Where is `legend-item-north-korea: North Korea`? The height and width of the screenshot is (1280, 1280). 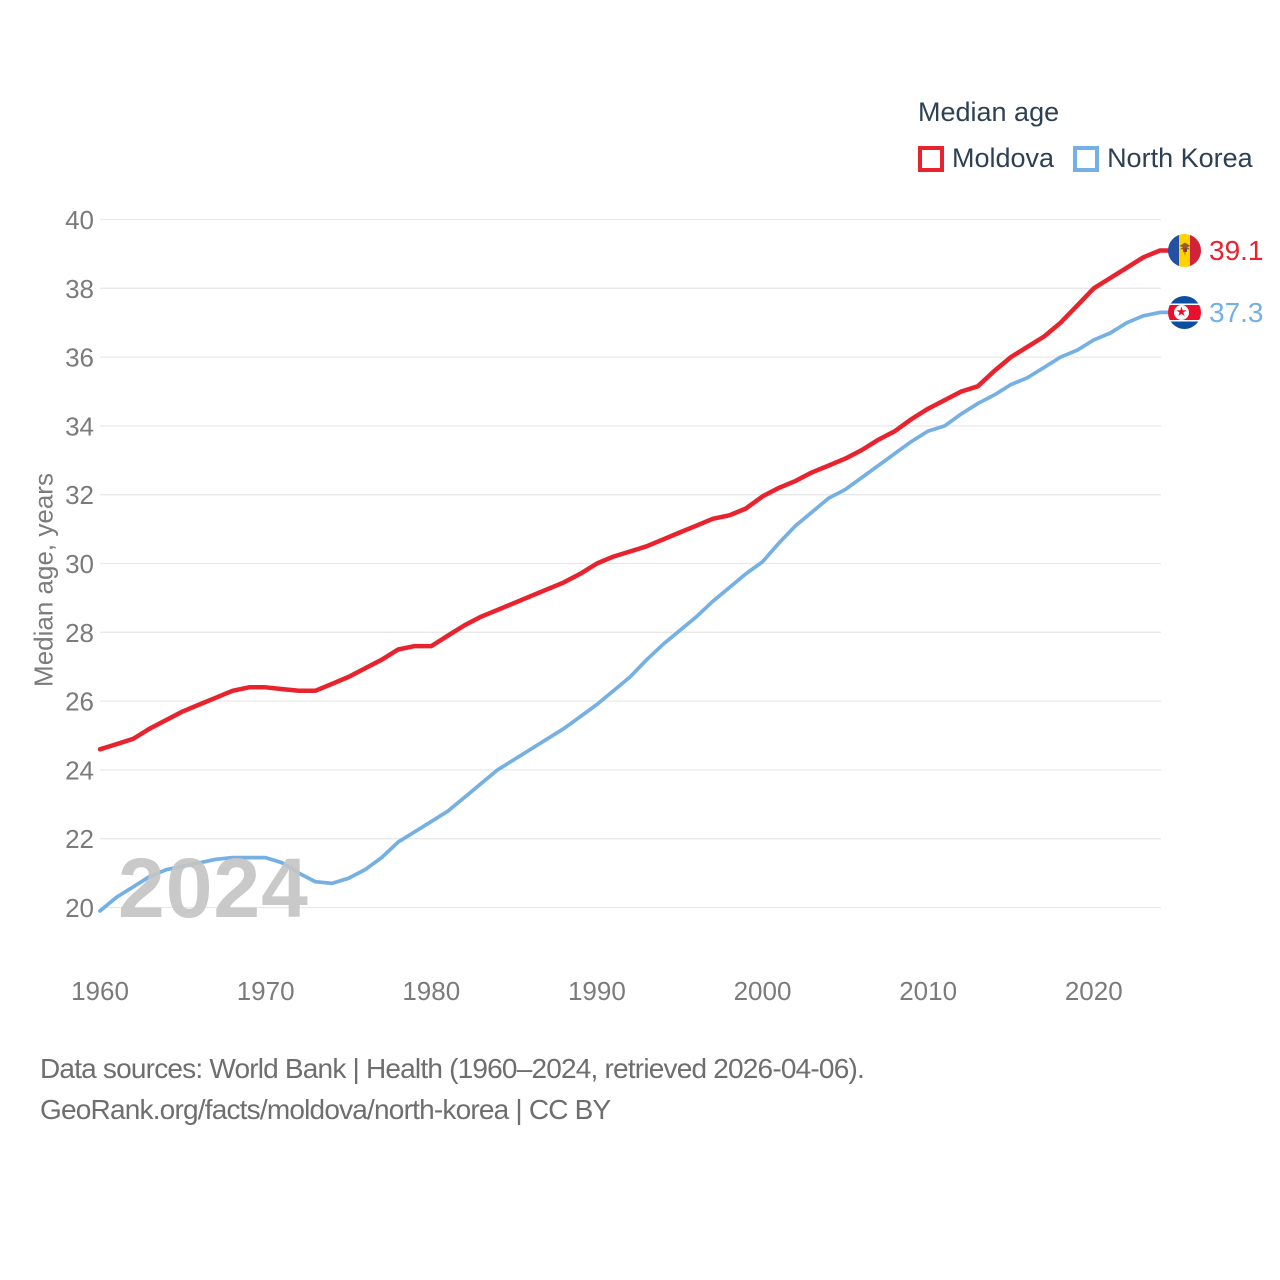 legend-item-north-korea: North Korea is located at coordinates (1163, 158).